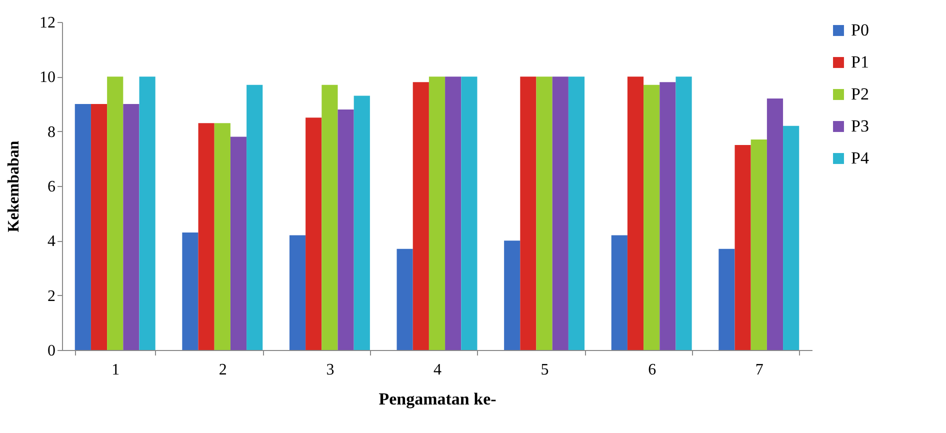 Image resolution: width=946 pixels, height=433 pixels. What do you see at coordinates (652, 370) in the screenshot?
I see `x-tick-label: 6` at bounding box center [652, 370].